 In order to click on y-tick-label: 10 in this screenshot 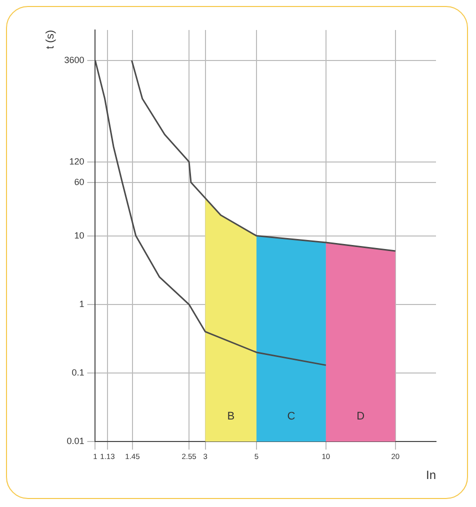, I will do `click(79, 235)`.